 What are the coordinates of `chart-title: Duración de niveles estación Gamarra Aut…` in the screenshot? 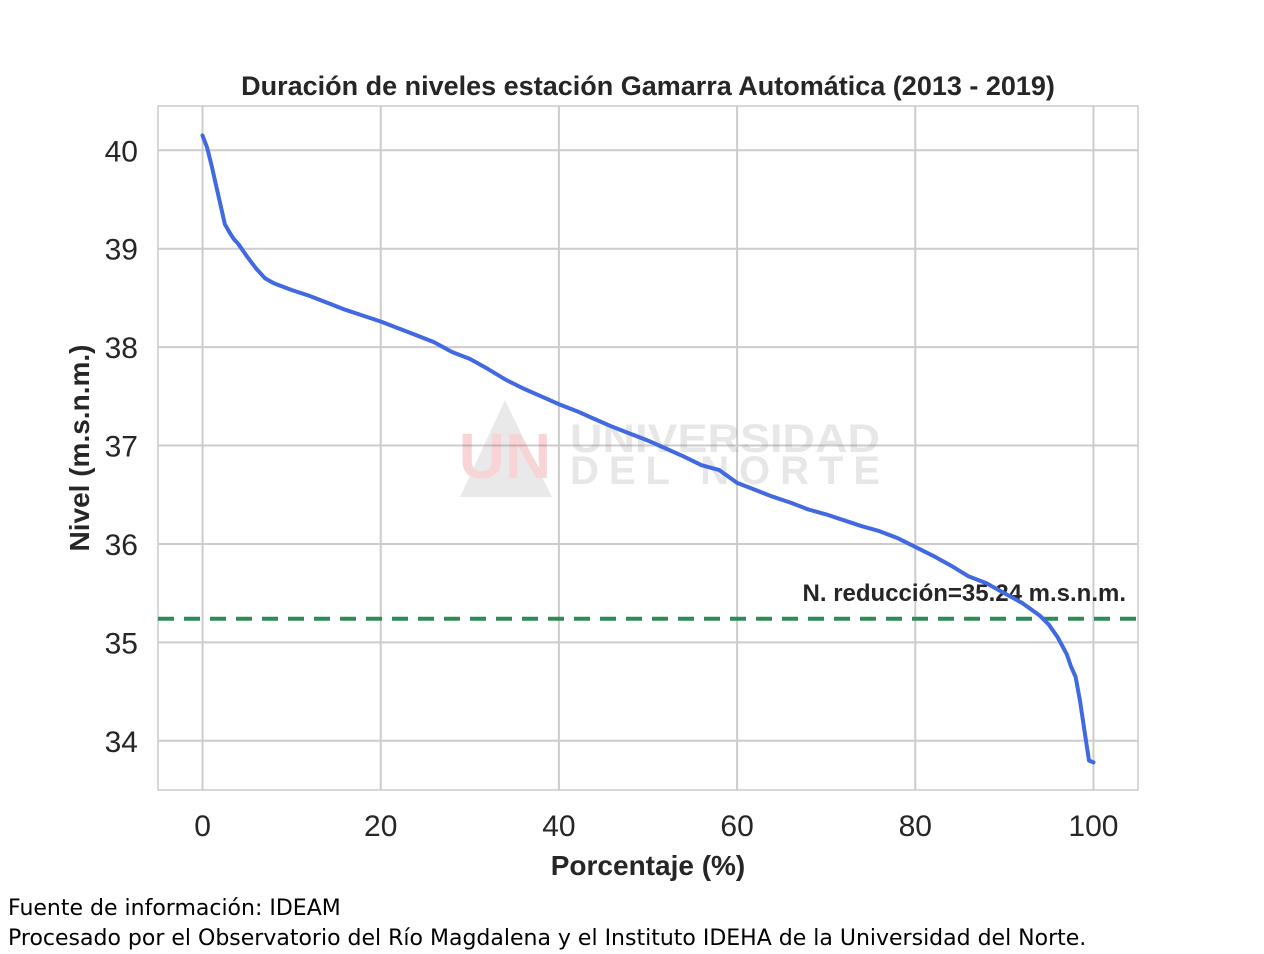 It's located at (648, 86).